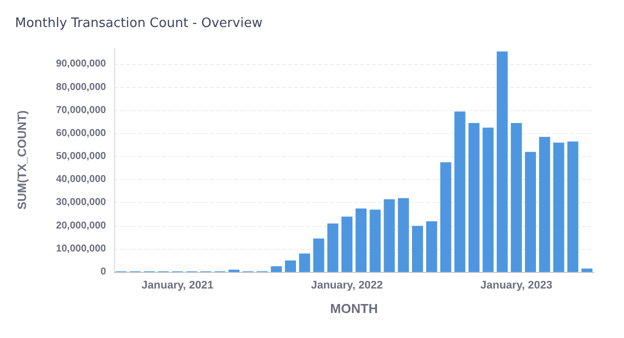 The width and height of the screenshot is (624, 338). Describe the element at coordinates (103, 272) in the screenshot. I see `y-tick-label: 0` at that location.